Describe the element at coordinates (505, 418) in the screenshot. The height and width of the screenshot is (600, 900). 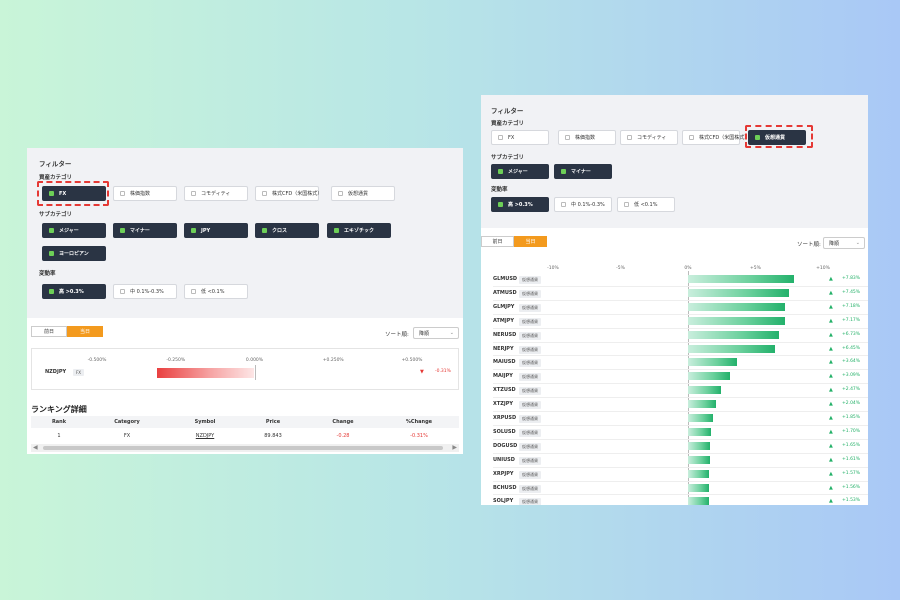
I see `symbol-label: XRPUSD` at that location.